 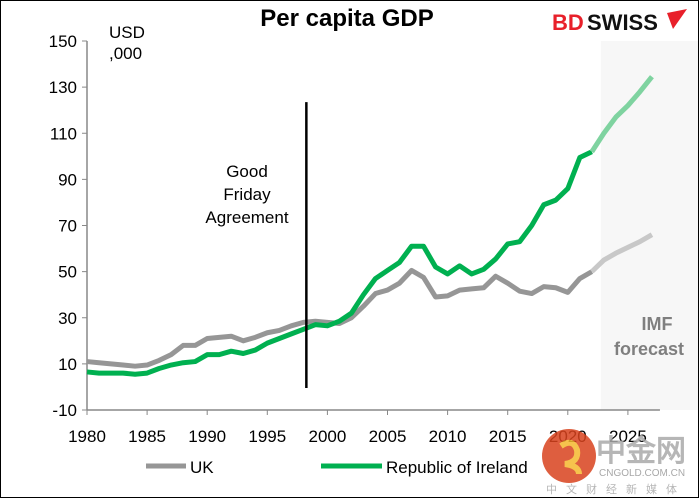 I want to click on watermark-logo-icon, so click(x=569, y=456).